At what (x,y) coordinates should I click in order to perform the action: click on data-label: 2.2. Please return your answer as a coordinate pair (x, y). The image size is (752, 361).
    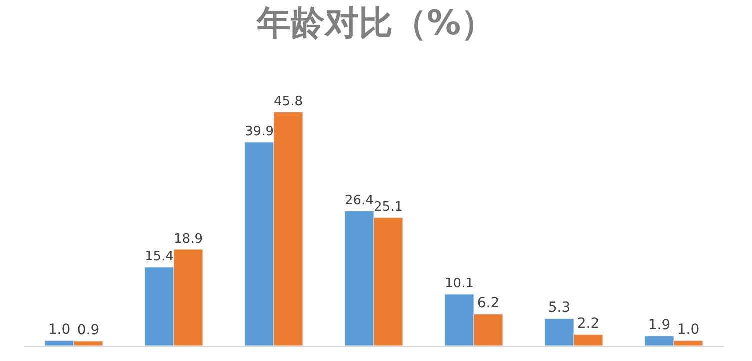
    Looking at the image, I should click on (588, 324).